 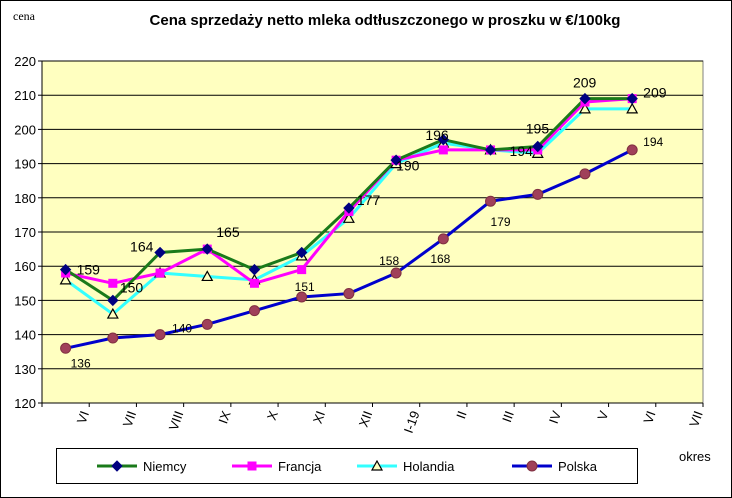 I want to click on x-tick-label: III, so click(x=508, y=416).